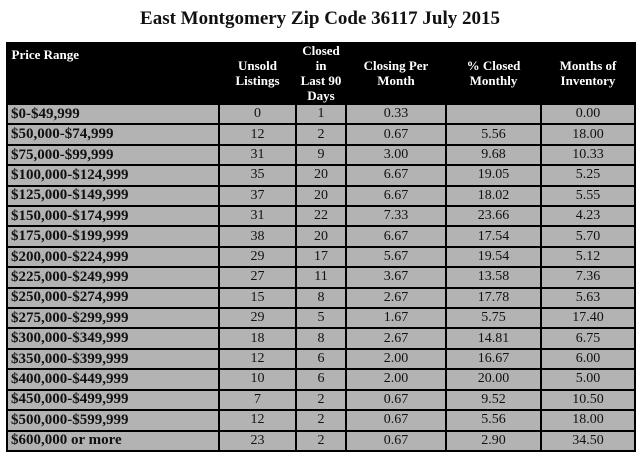 This screenshot has width=640, height=456. Describe the element at coordinates (396, 155) in the screenshot. I see `cell: 3.00` at that location.